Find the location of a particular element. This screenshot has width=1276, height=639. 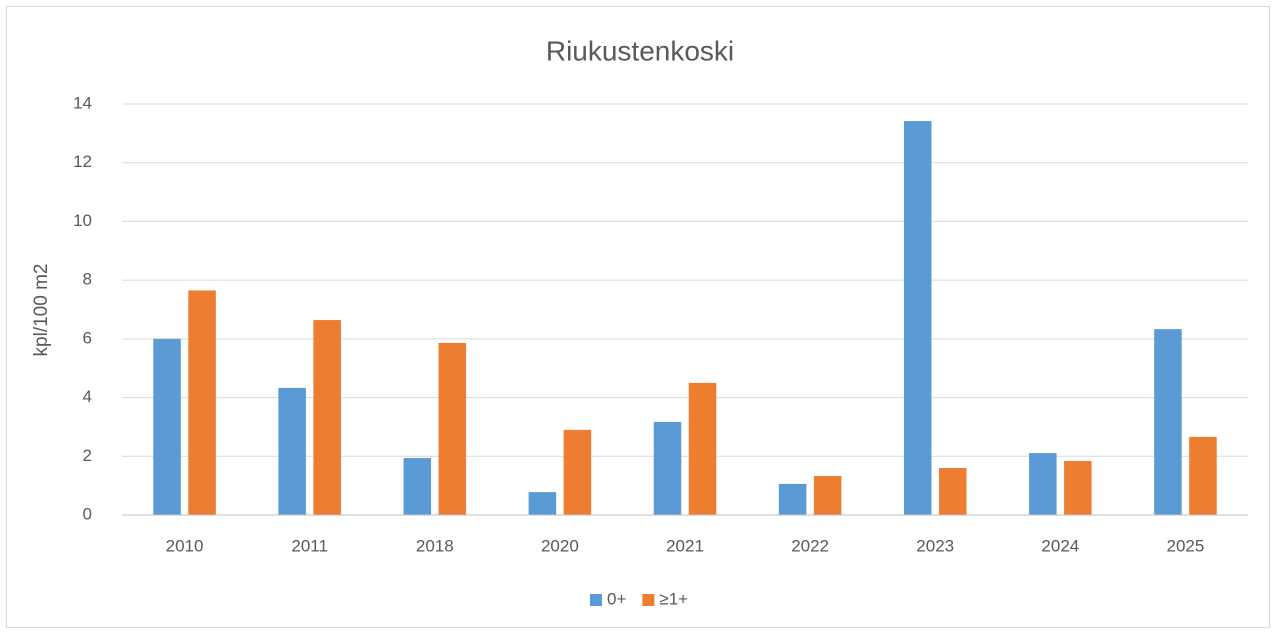

y-tick-label: 10 is located at coordinates (82, 220).